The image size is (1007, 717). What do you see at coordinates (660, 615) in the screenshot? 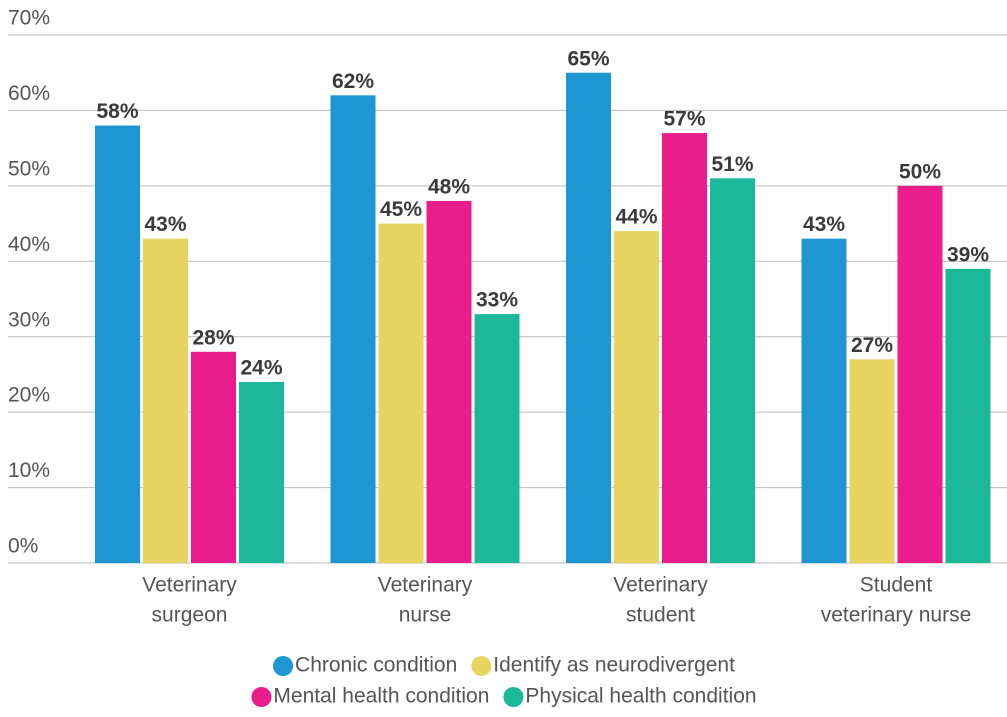
I see `x-tick-label: student` at bounding box center [660, 615].